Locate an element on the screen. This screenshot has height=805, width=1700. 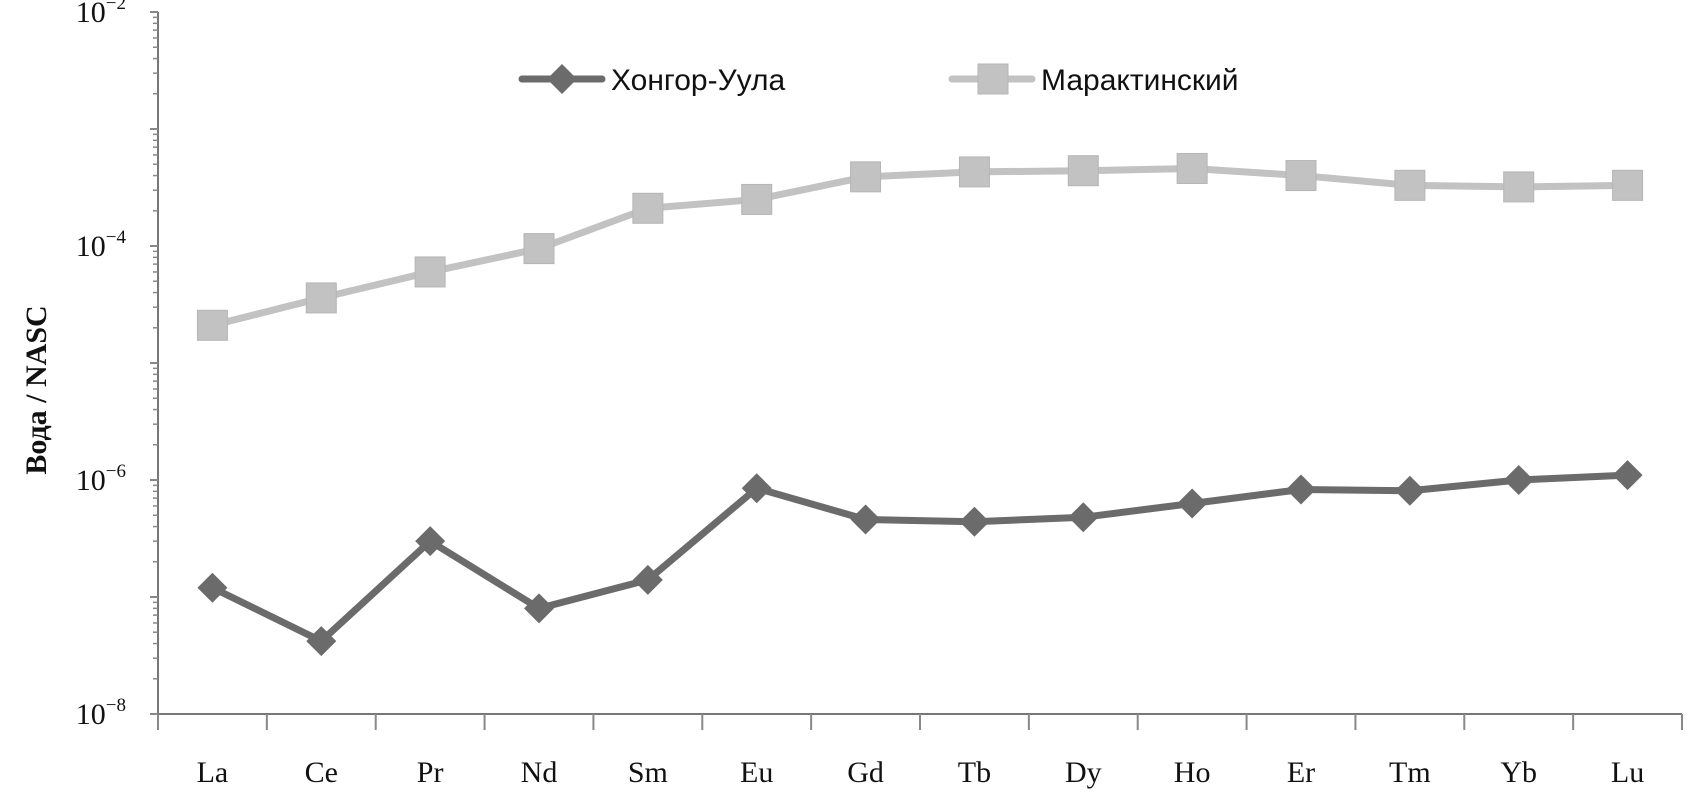
y-minor-ticks is located at coordinates (154, 363).